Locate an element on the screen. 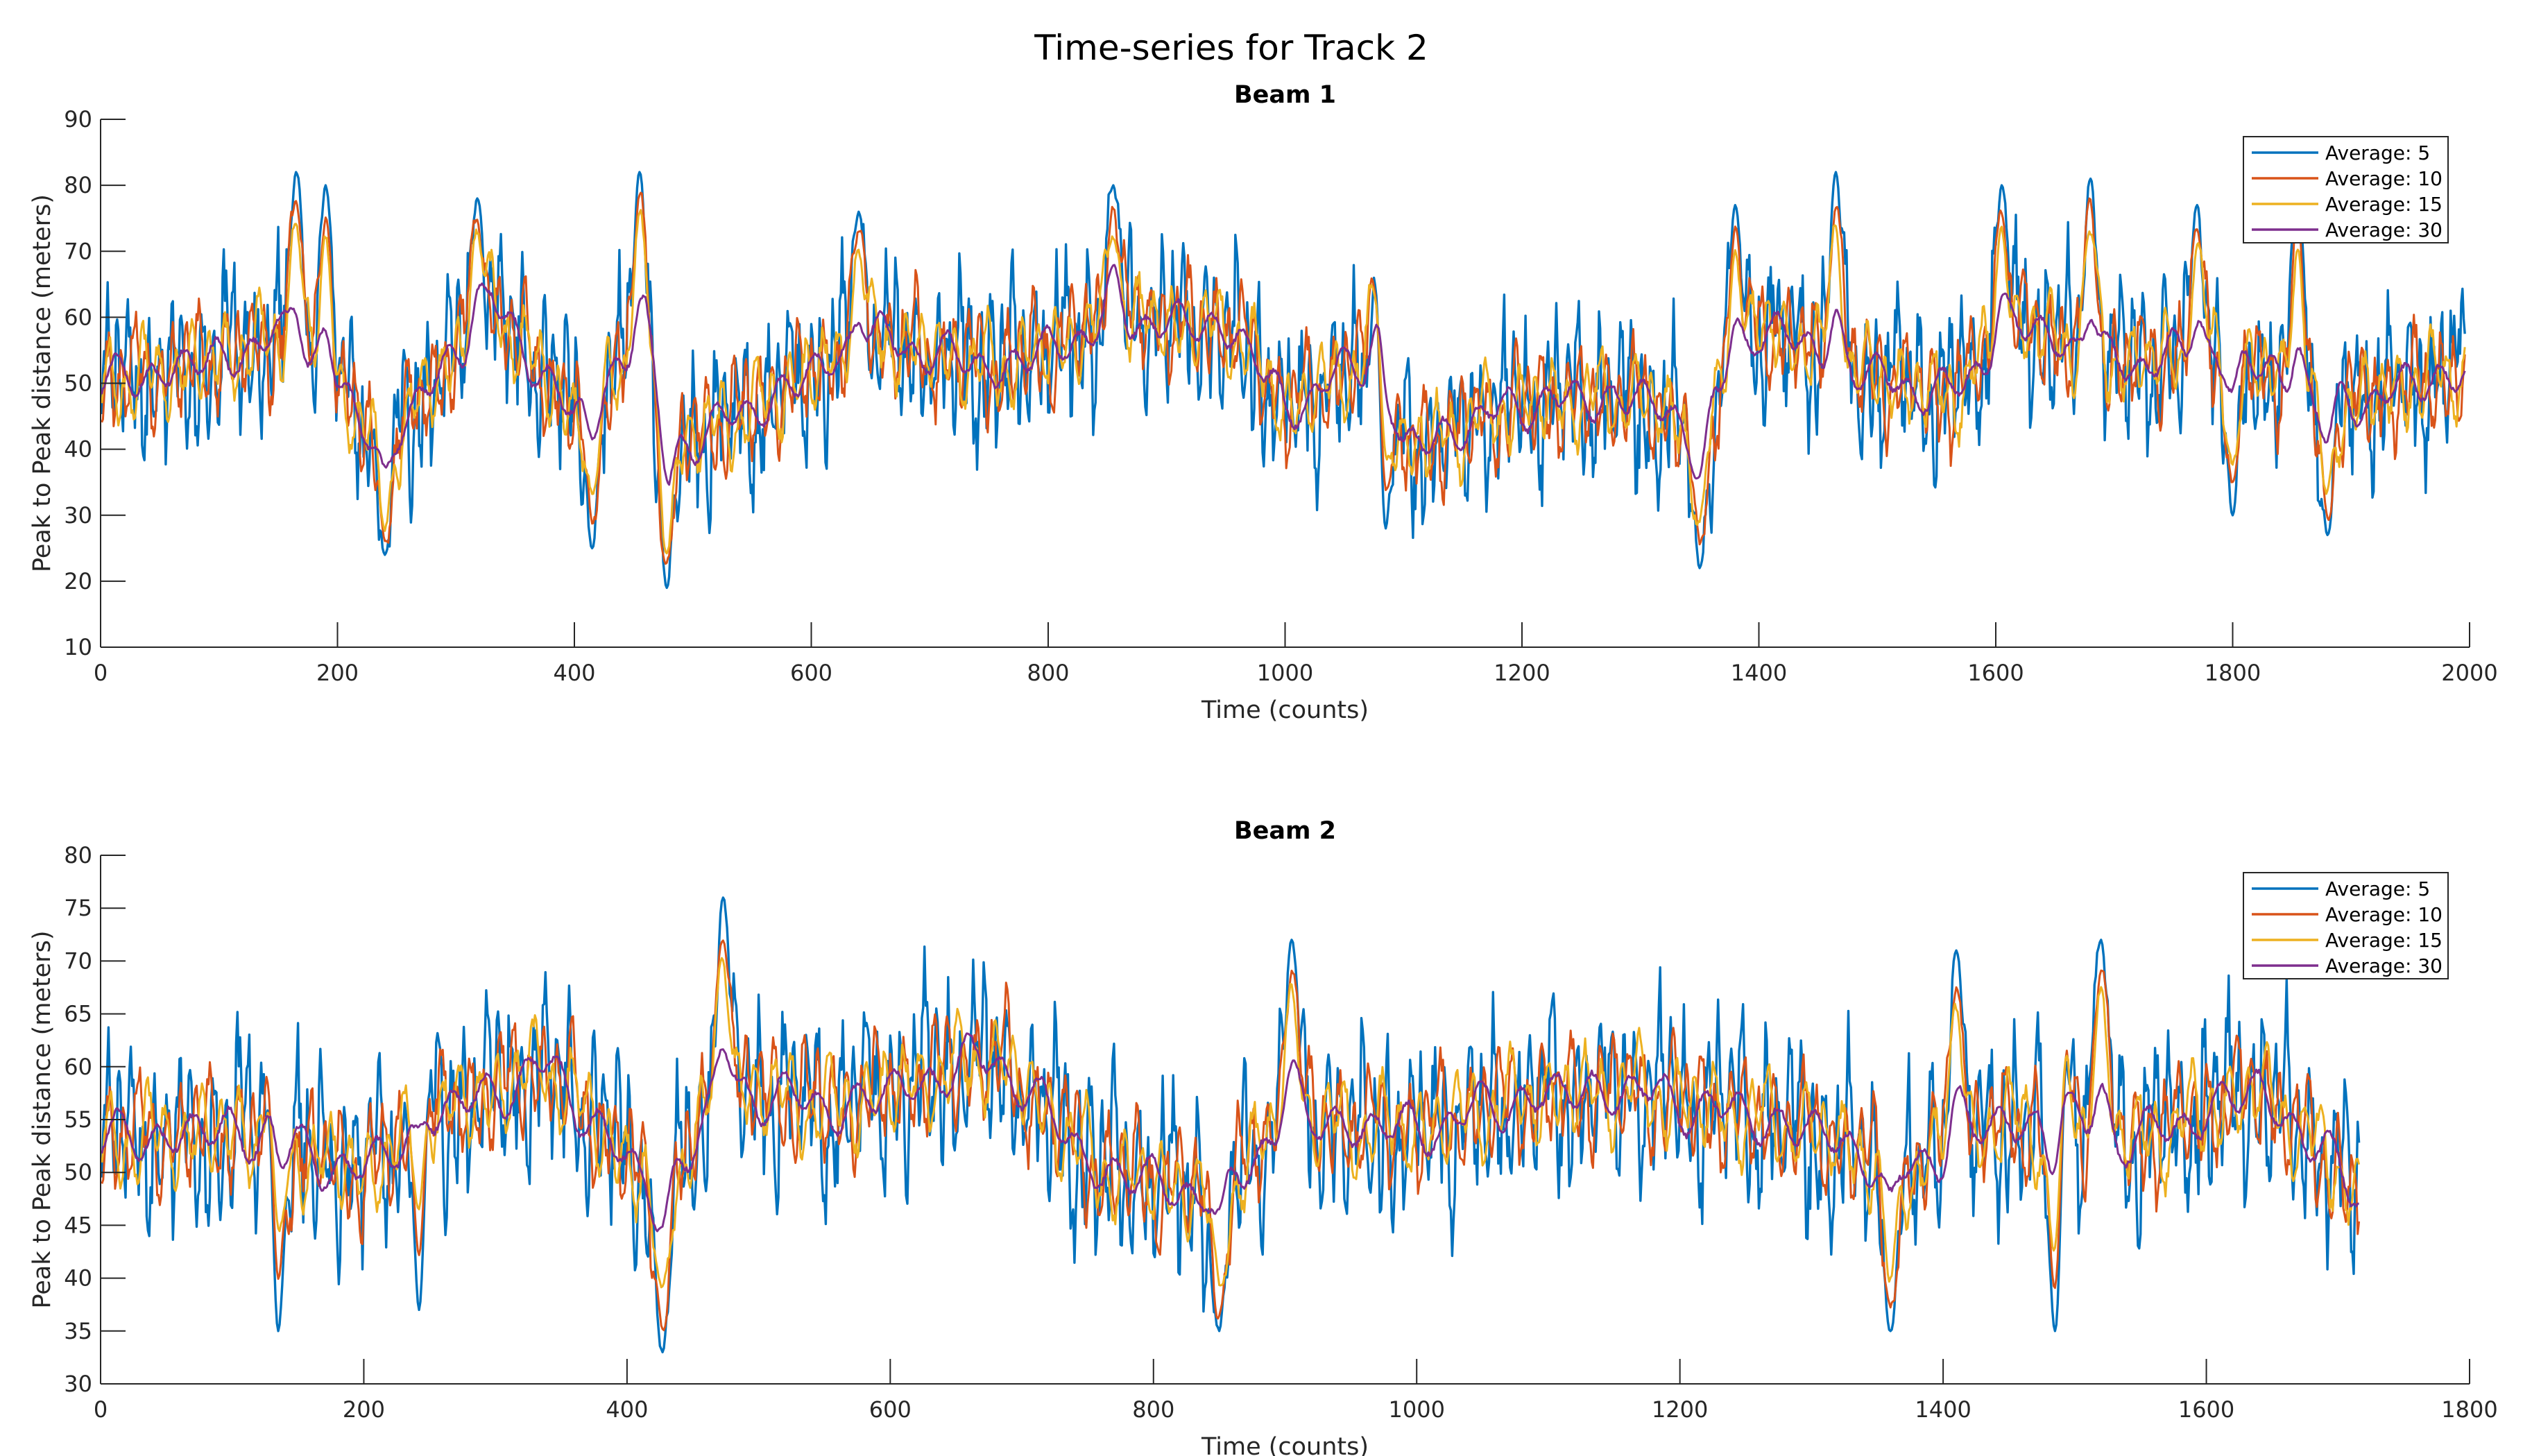  y-tick-label: 55 is located at coordinates (78, 1119).